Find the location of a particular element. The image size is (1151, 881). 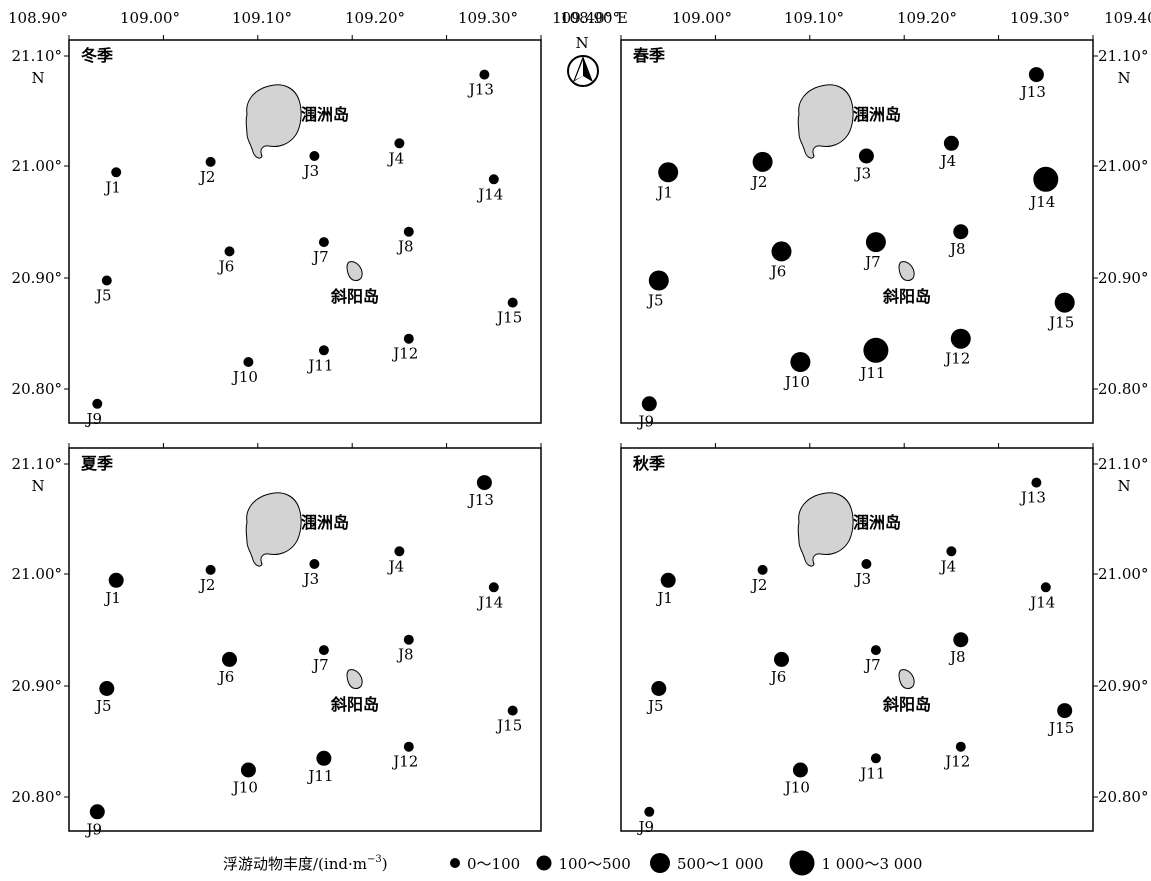

lat-tick-label: 20.80° is located at coordinates (37, 797).